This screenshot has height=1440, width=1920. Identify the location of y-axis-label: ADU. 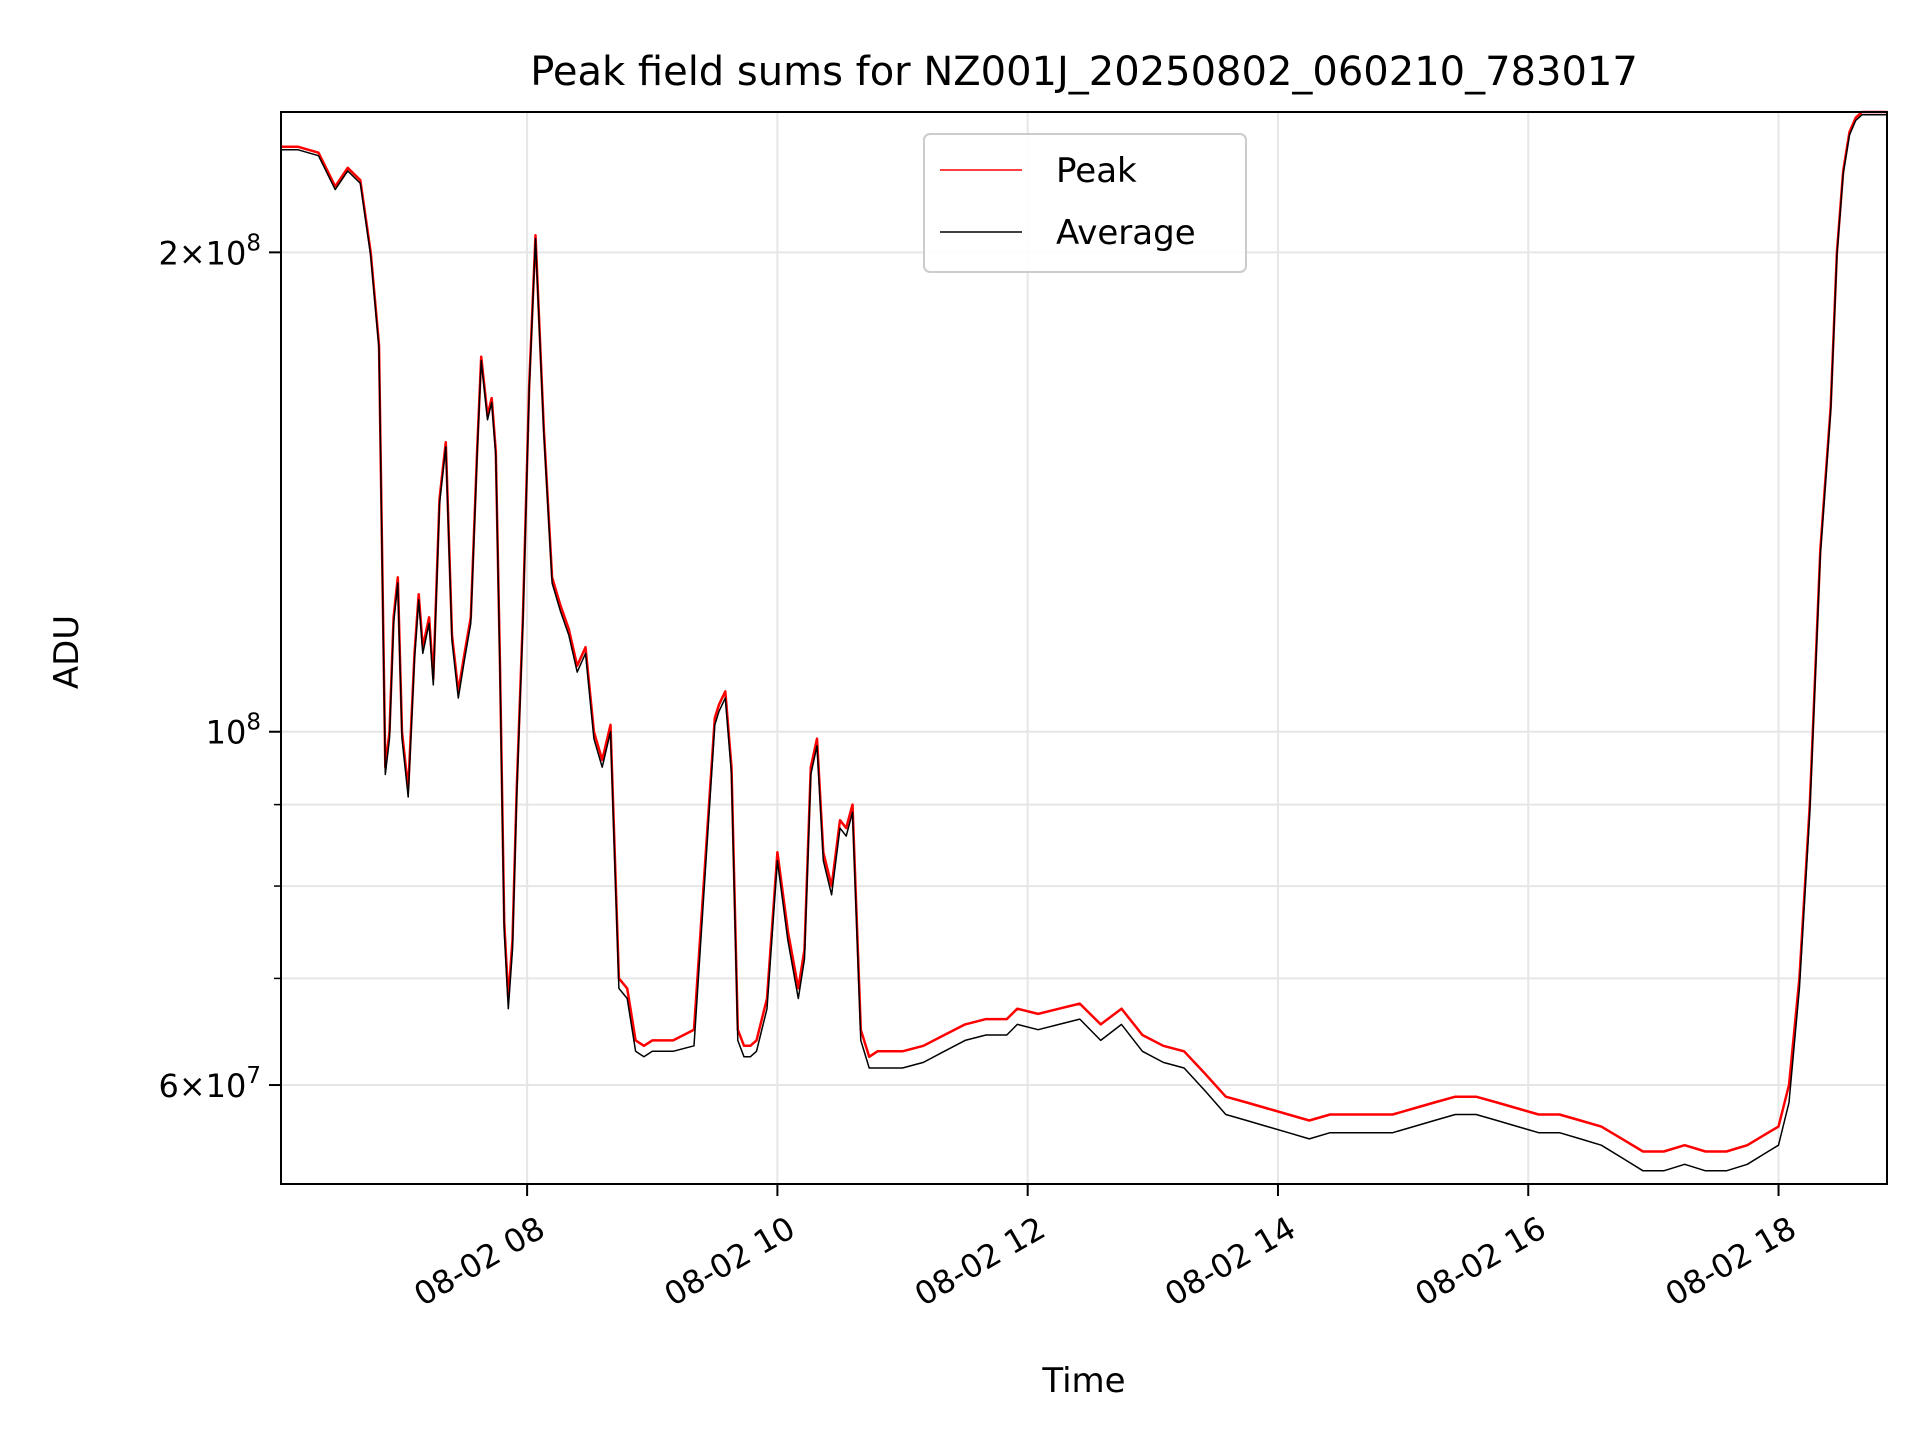
(67, 652).